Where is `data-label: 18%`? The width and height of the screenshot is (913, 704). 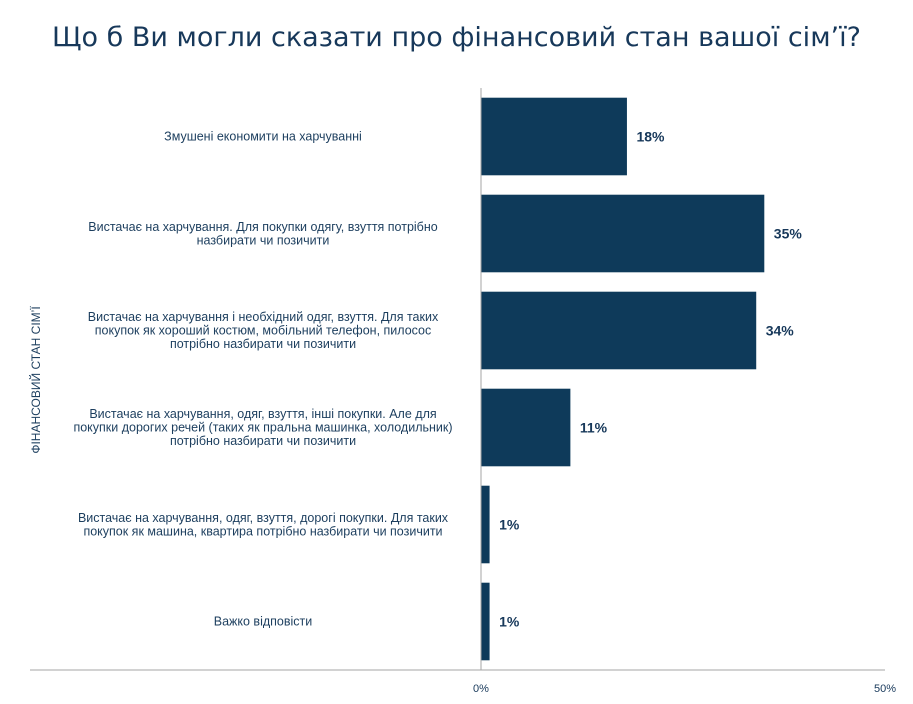
data-label: 18% is located at coordinates (650, 137).